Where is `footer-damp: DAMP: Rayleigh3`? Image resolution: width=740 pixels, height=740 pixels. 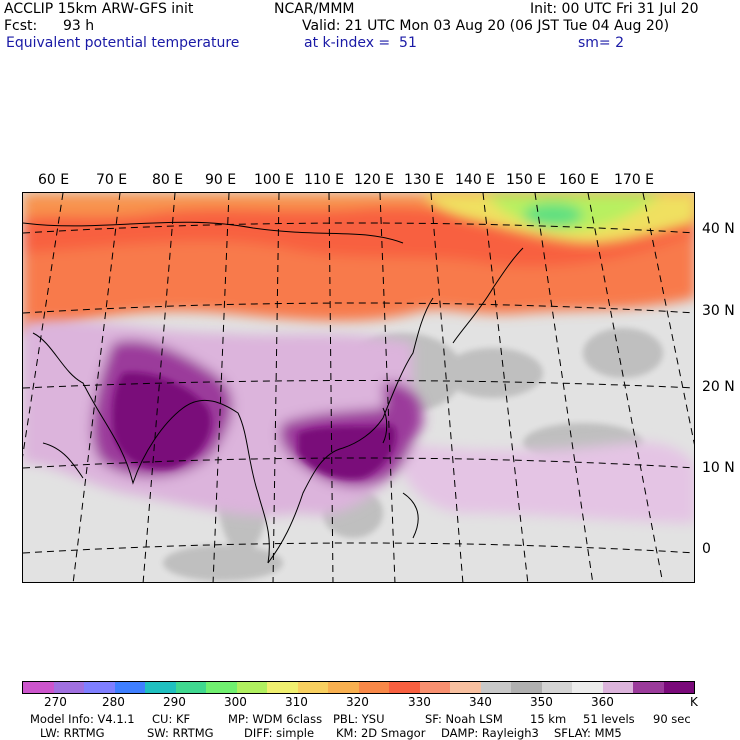 footer-damp: DAMP: Rayleigh3 is located at coordinates (490, 733).